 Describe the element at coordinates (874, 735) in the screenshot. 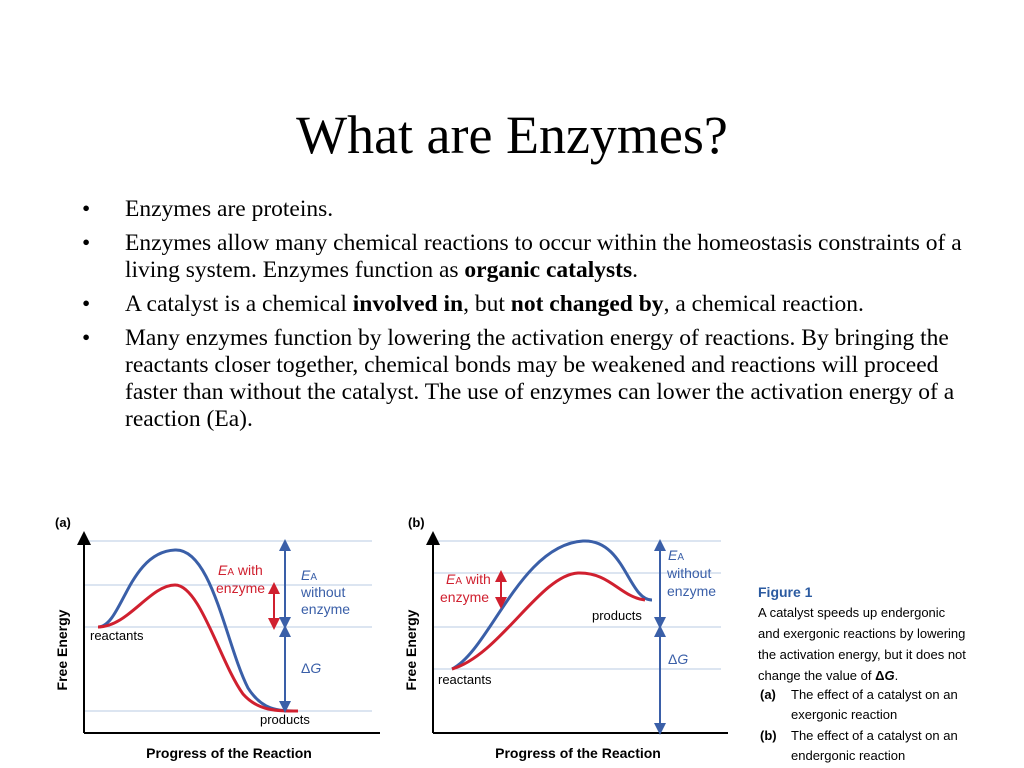

I see `caption-item-b-line: The effect of a catalyst on an` at that location.